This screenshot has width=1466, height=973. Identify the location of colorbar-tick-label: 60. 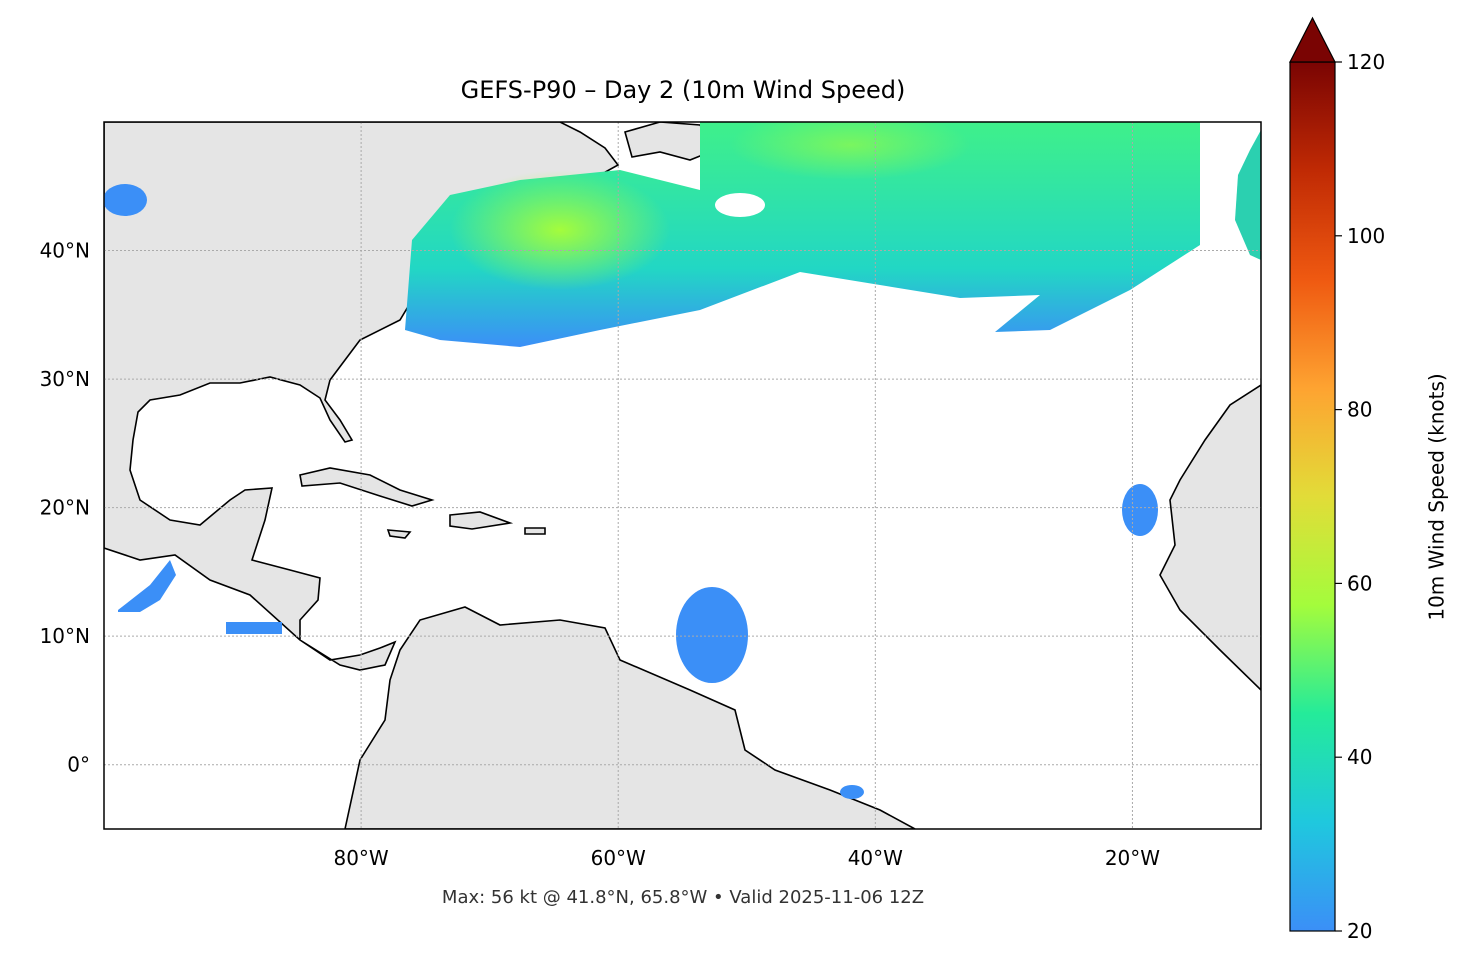
(1359, 583).